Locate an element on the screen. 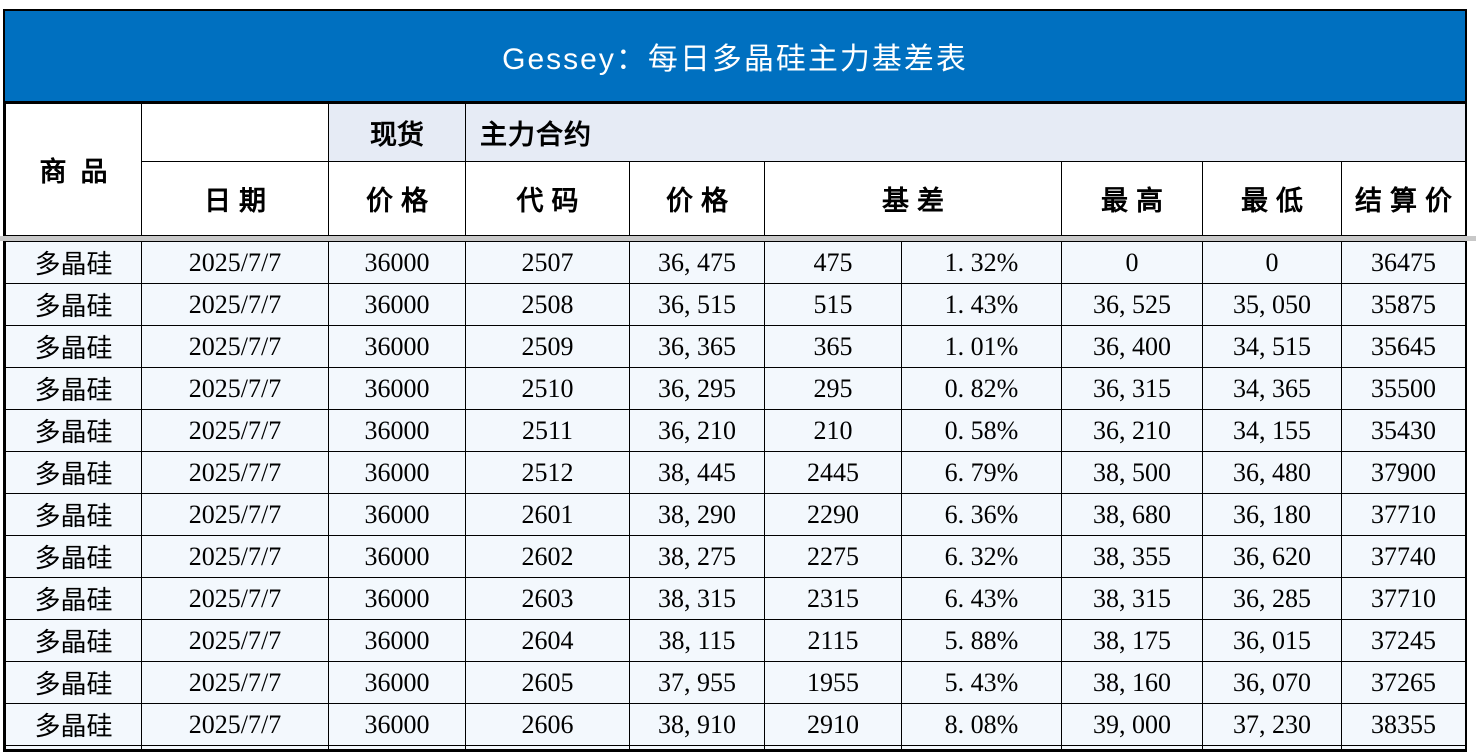 This screenshot has width=1476, height=752. basis-percent-cell: 1. 43% is located at coordinates (981, 304).